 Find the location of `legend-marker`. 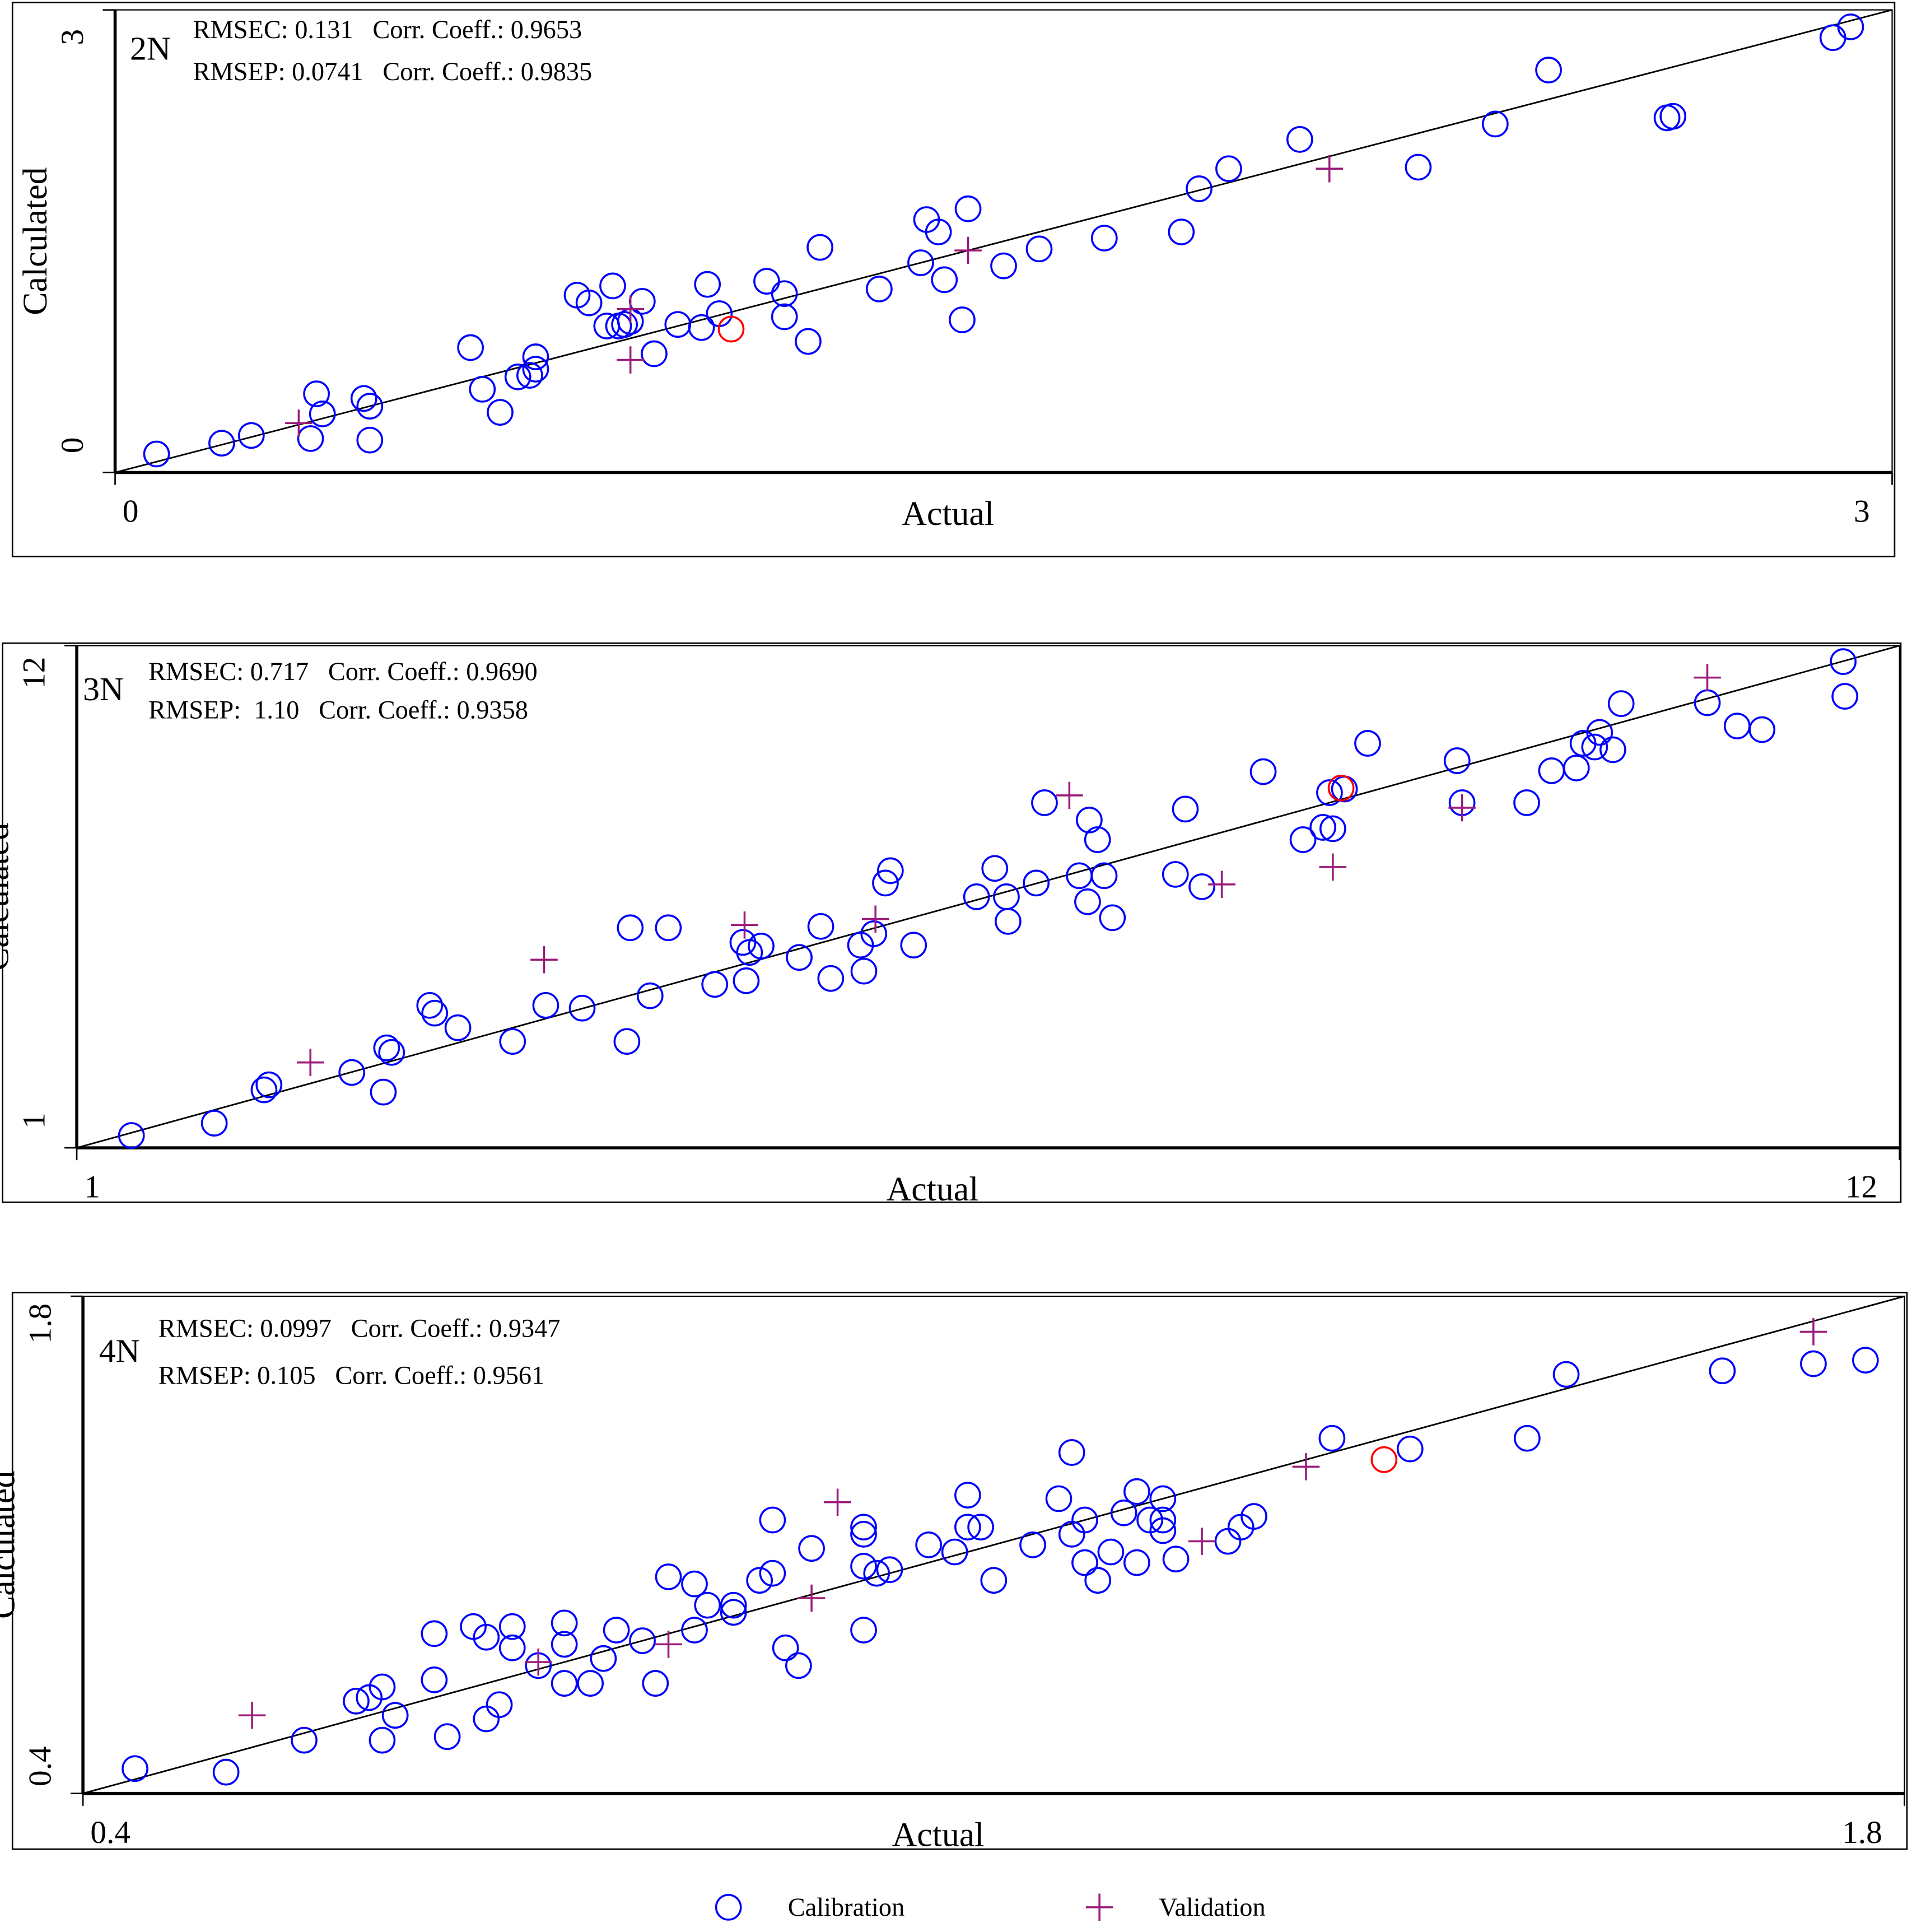

legend-marker is located at coordinates (728, 1907).